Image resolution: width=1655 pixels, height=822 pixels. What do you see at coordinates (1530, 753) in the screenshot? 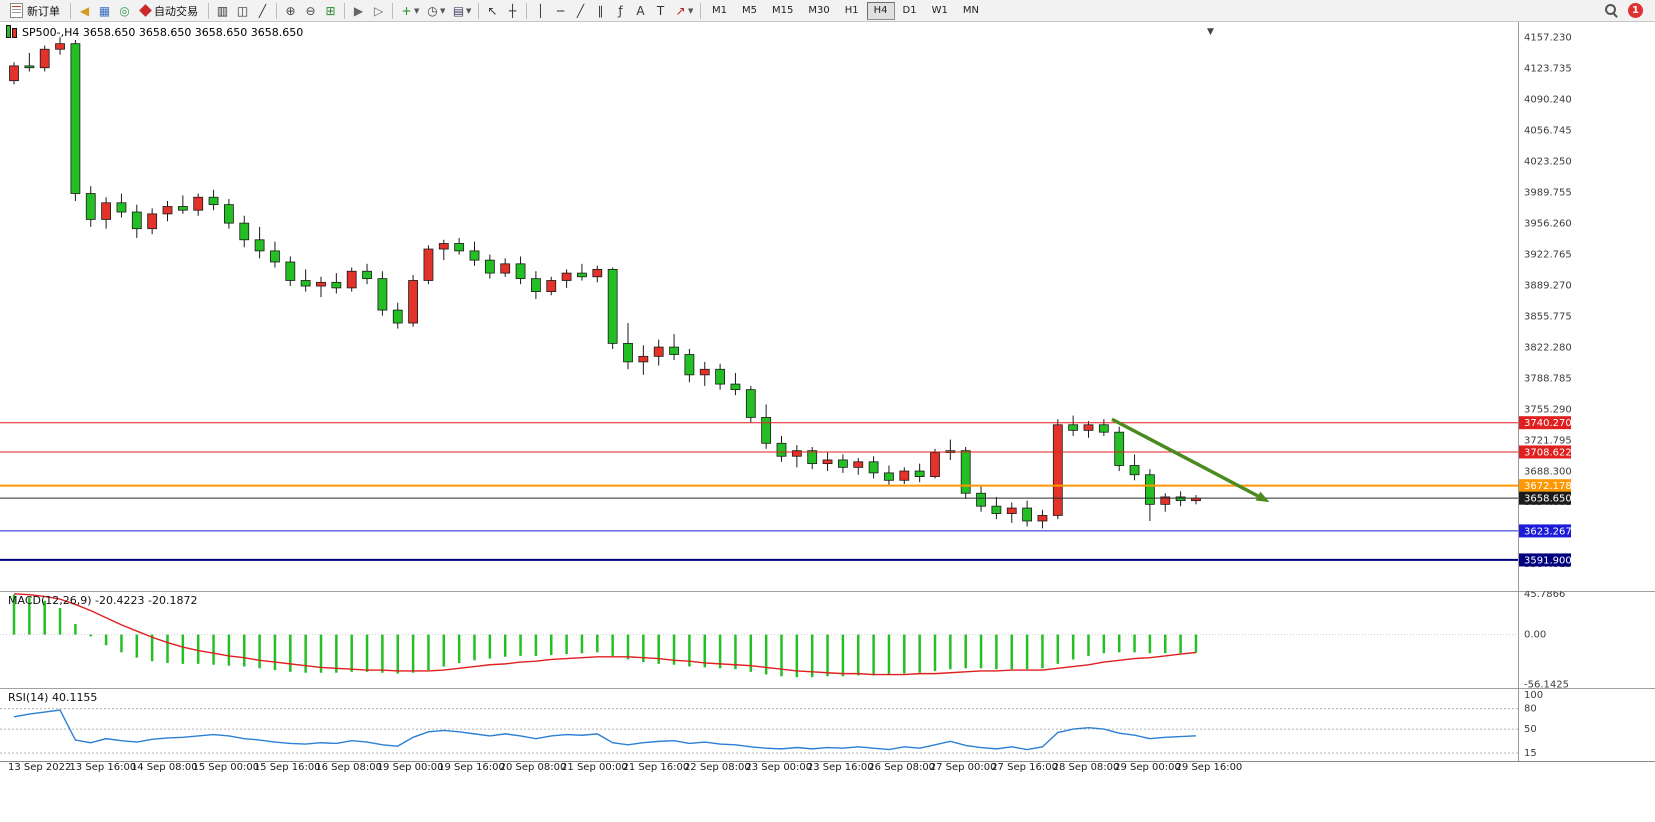
I see `rsi-axis-label: 15` at bounding box center [1530, 753].